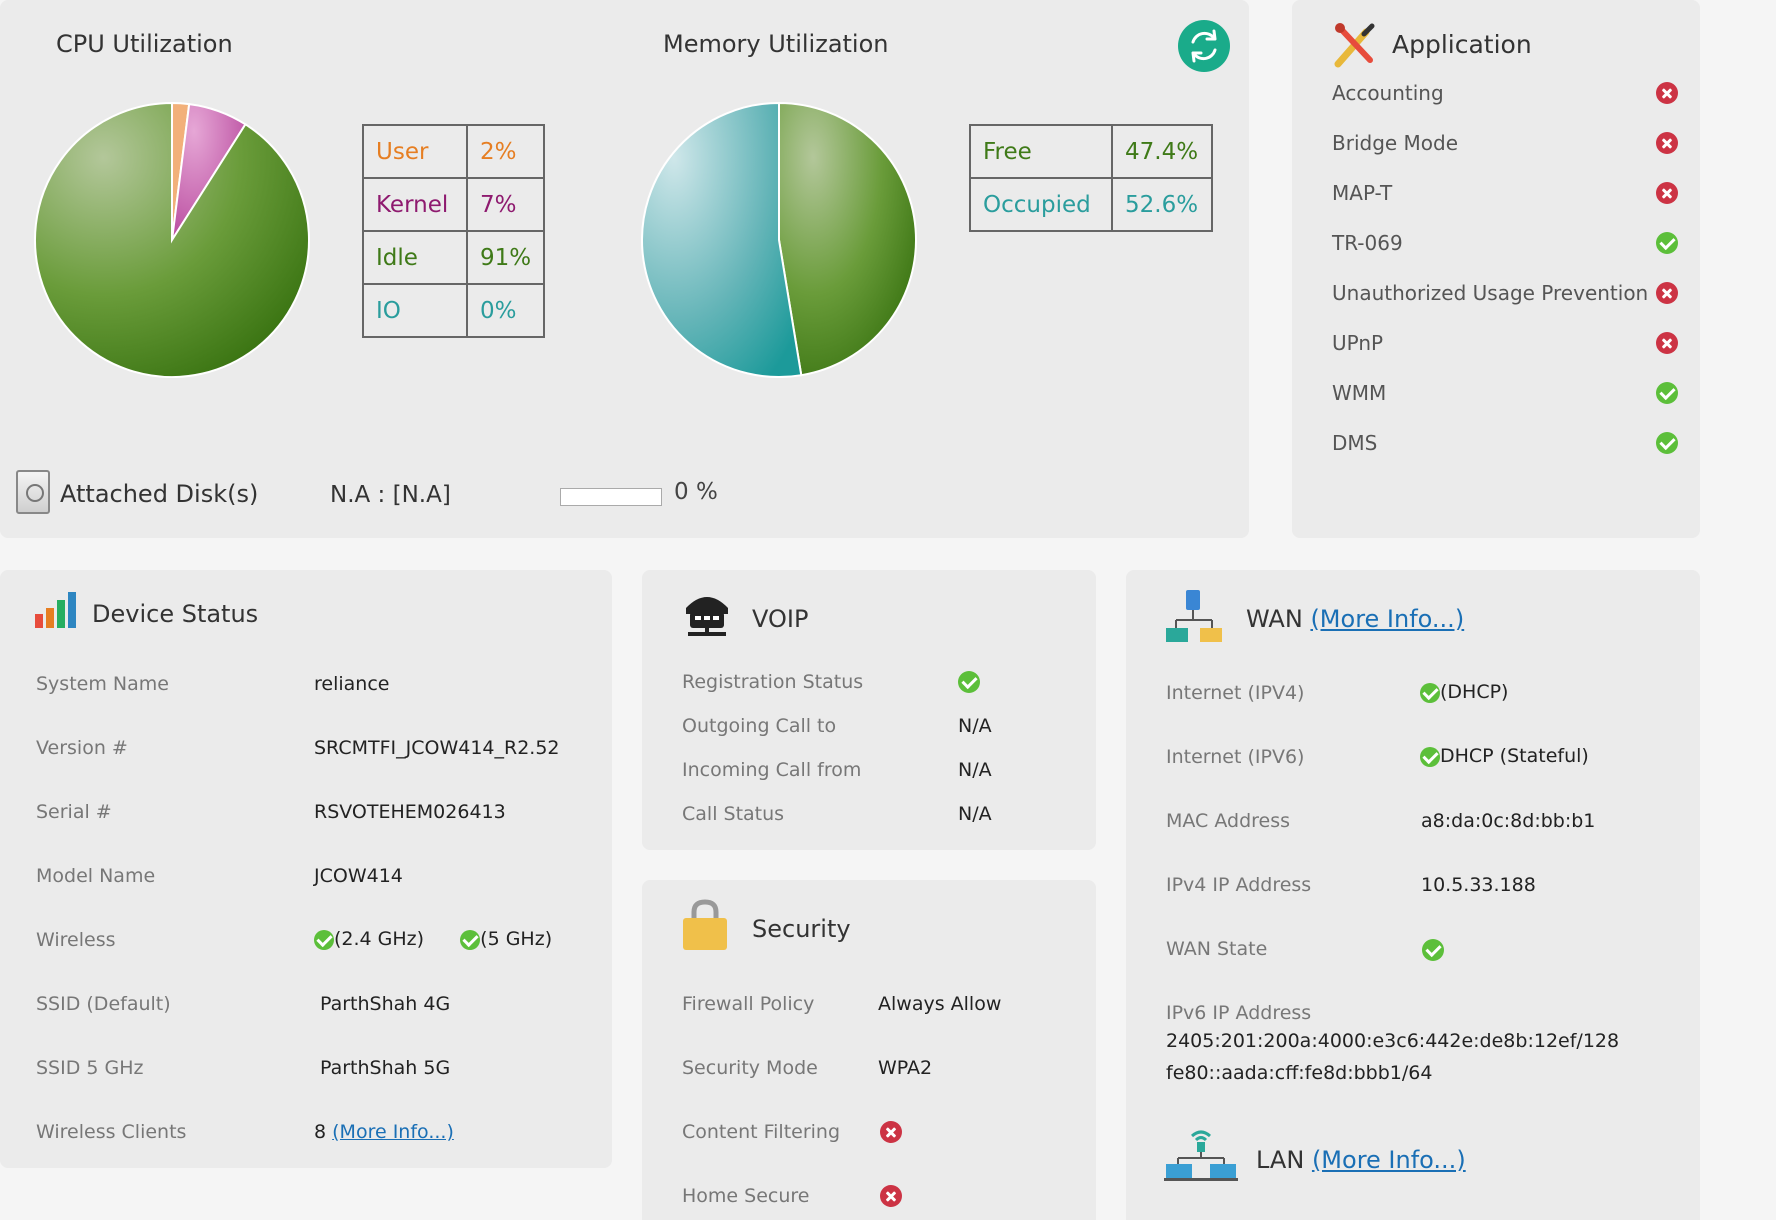 This screenshot has width=1776, height=1220. I want to click on internet-ipv4-label: Internet (IPV4), so click(1235, 693).